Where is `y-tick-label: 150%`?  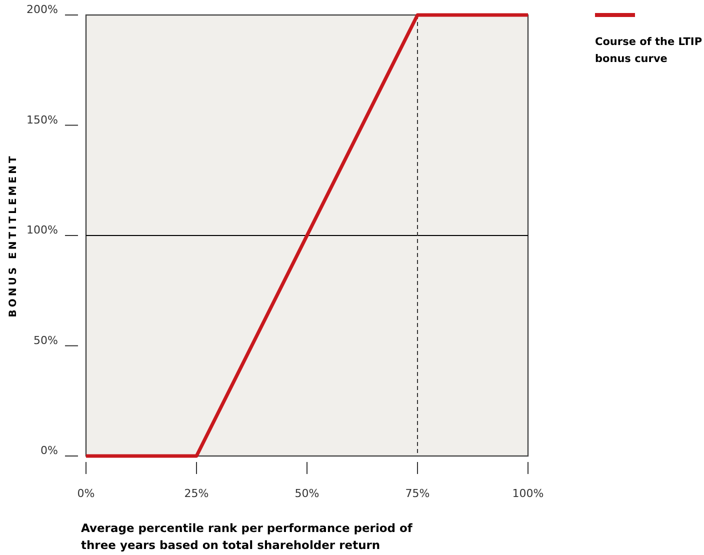 y-tick-label: 150% is located at coordinates (42, 119).